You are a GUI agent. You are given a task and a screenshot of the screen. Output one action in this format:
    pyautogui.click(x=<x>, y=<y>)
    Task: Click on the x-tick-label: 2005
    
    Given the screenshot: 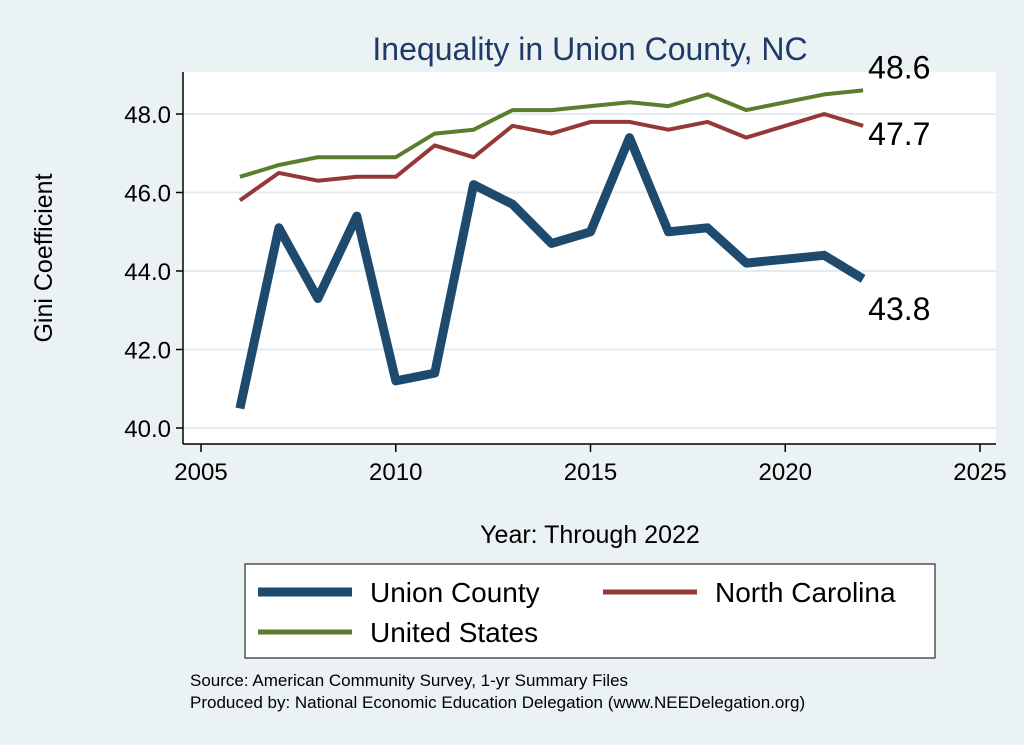 What is the action you would take?
    pyautogui.click(x=200, y=472)
    